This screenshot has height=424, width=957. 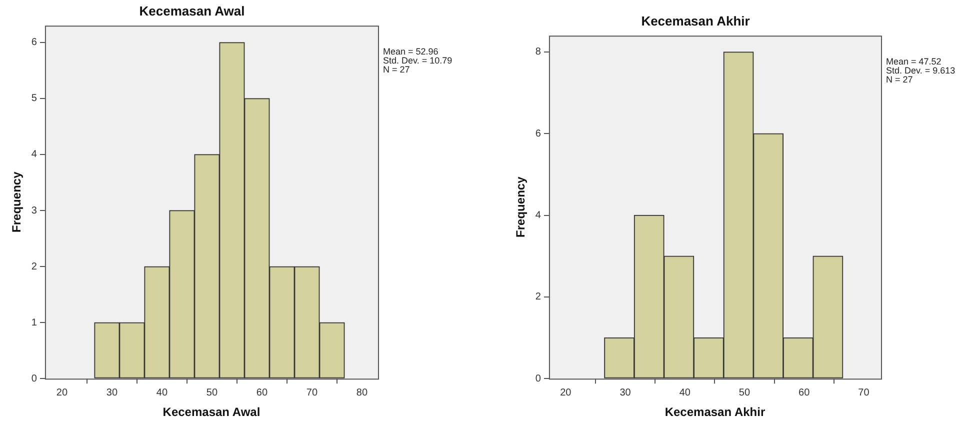 I want to click on y-tick-label: 3, so click(x=34, y=210).